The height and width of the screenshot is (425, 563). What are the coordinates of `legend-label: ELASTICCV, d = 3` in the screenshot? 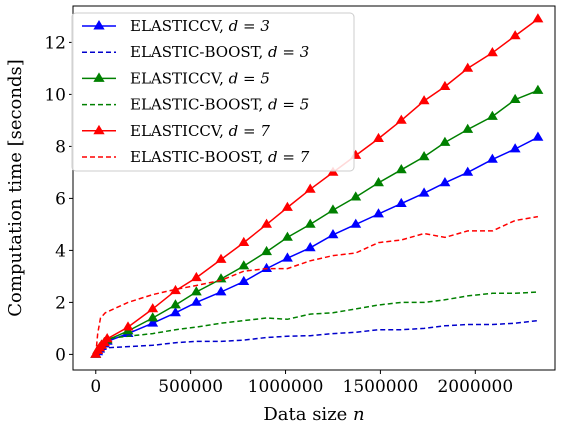 It's located at (200, 26).